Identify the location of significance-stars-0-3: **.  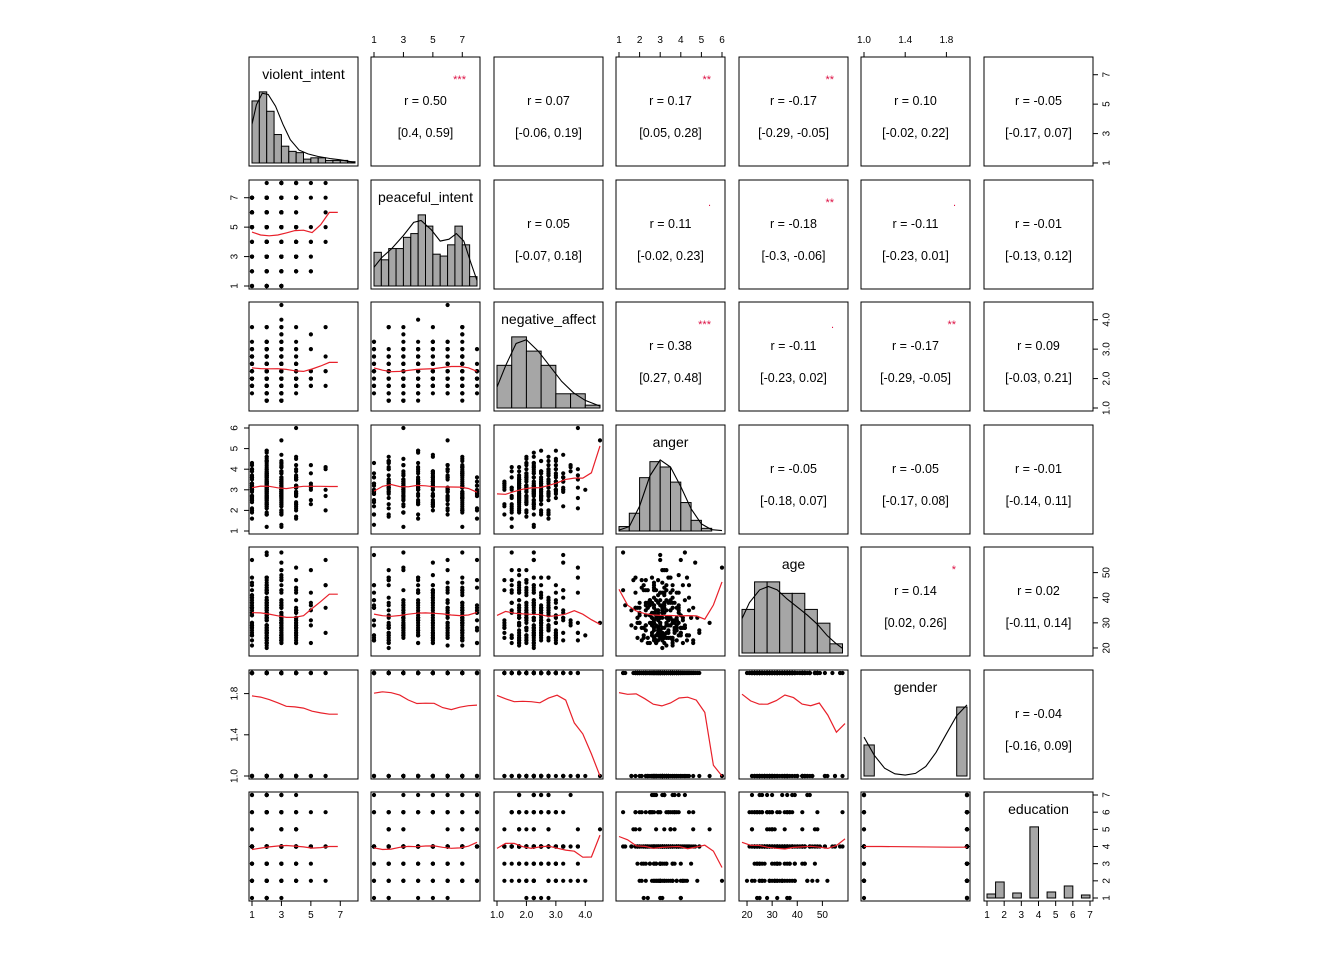
(706, 80).